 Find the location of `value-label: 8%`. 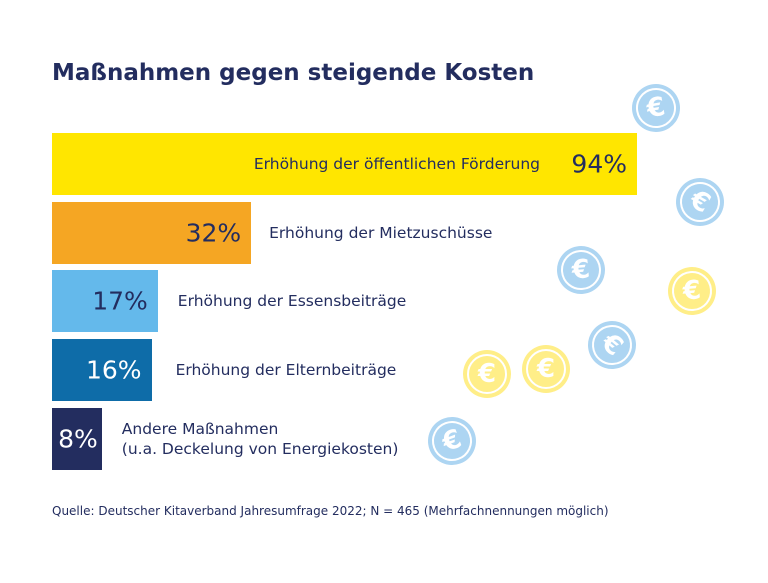

value-label: 8% is located at coordinates (78, 439).